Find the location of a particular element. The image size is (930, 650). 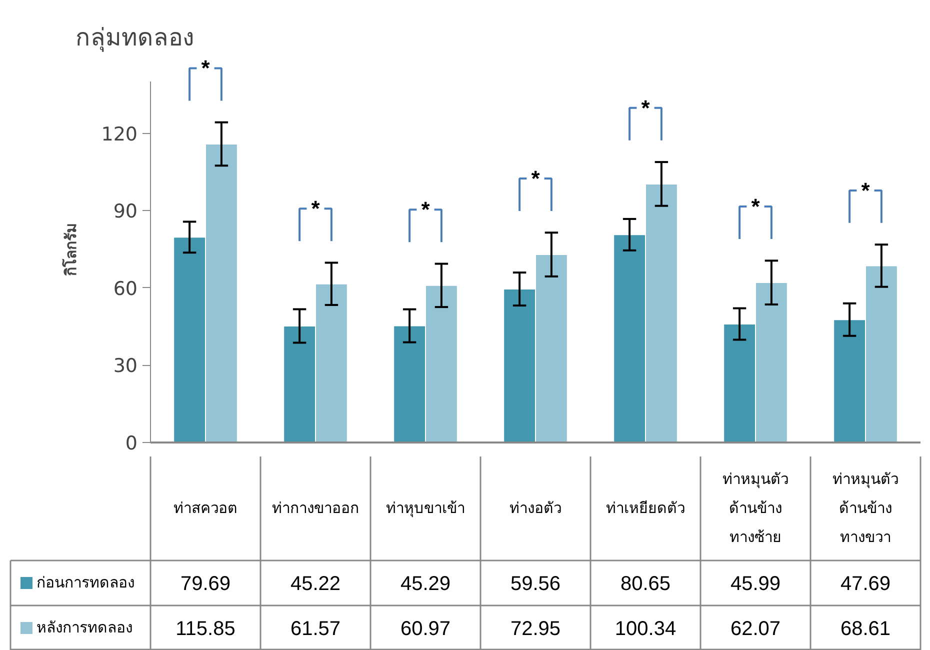

y-tick-label: 0 is located at coordinates (131, 443).